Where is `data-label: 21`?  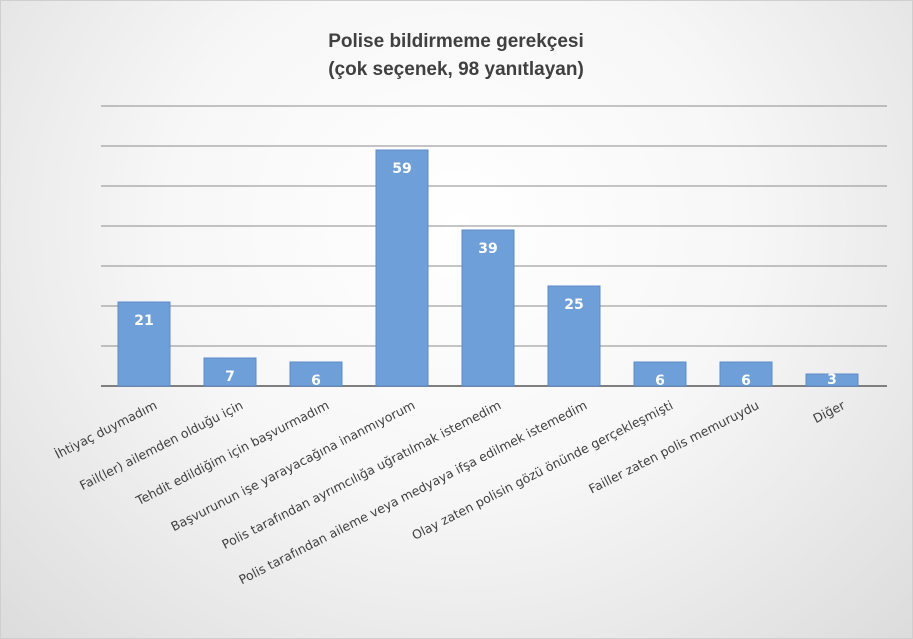 data-label: 21 is located at coordinates (143, 321).